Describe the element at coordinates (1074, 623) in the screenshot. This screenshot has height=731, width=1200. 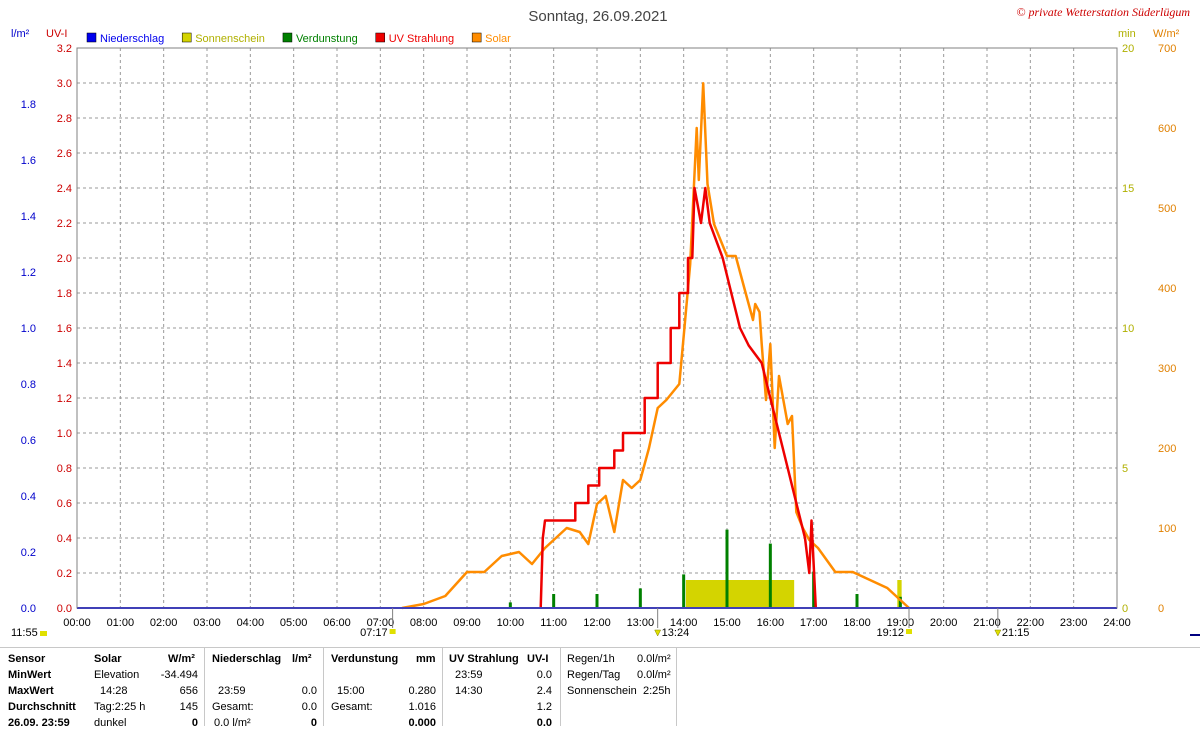
I see `x-tick-label: 23:00` at that location.